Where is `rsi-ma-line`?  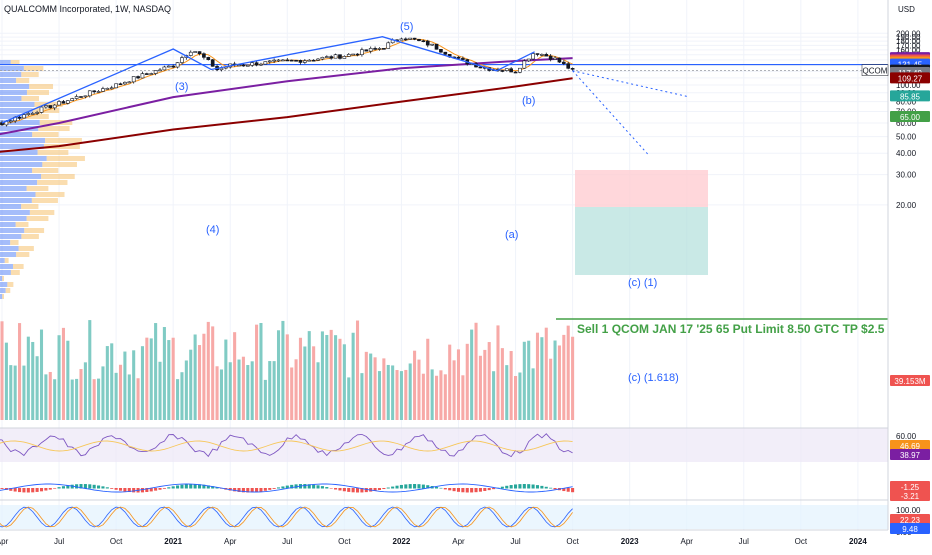 rsi-ma-line is located at coordinates (286, 446).